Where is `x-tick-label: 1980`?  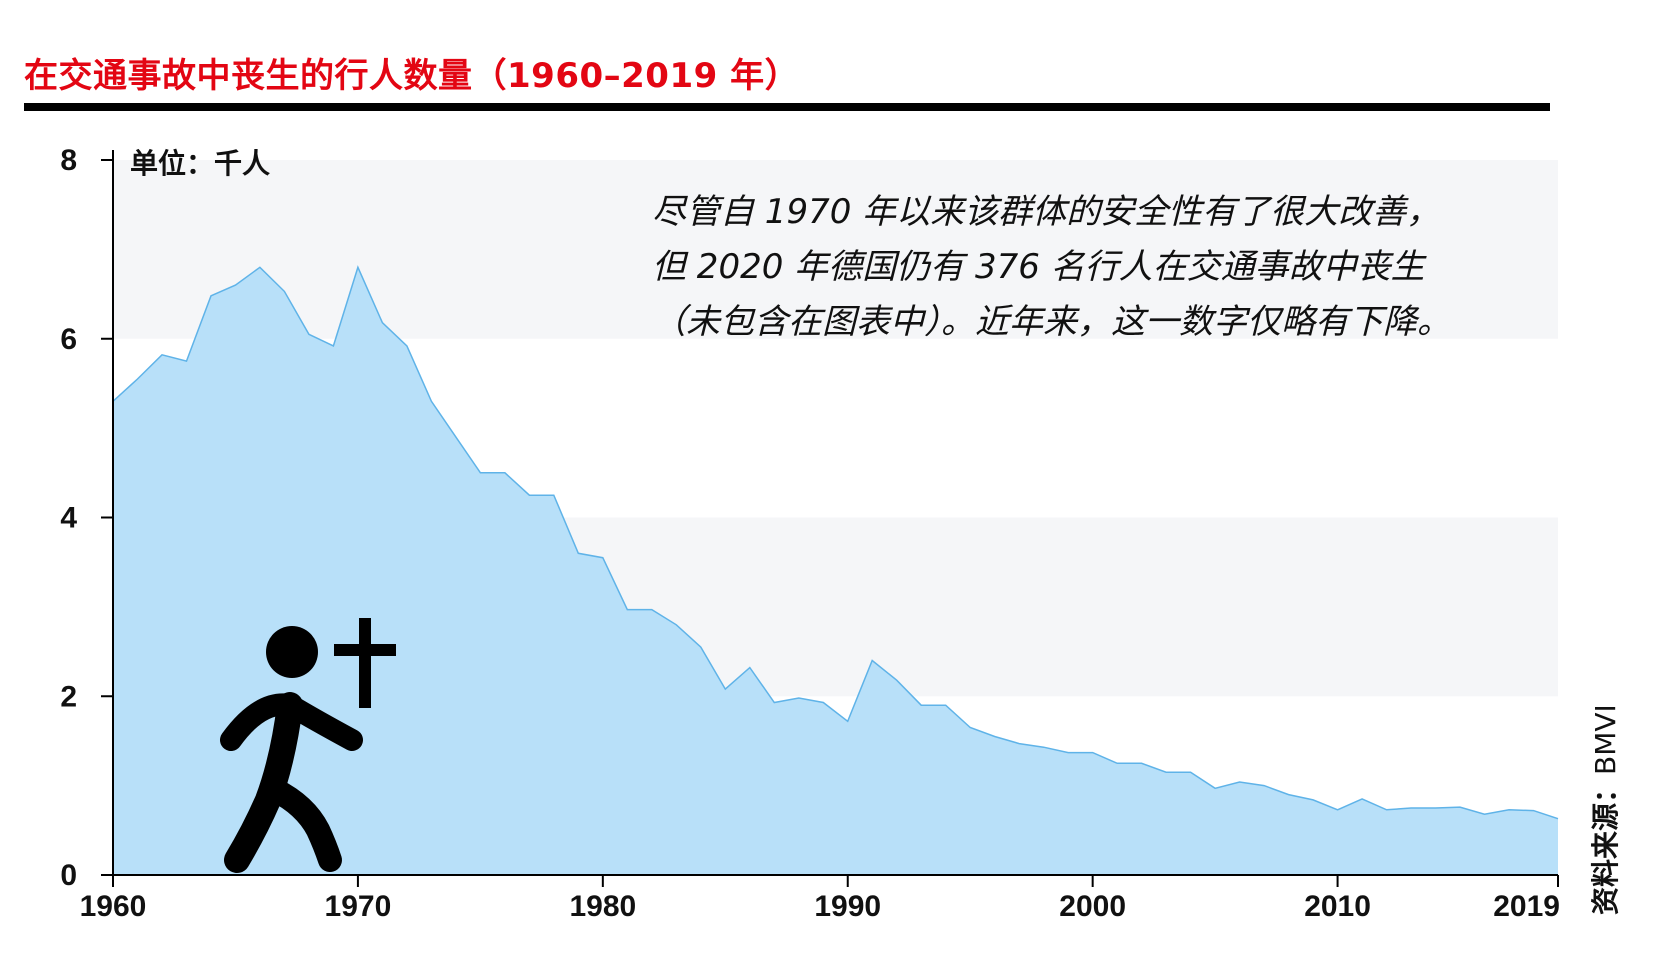 x-tick-label: 1980 is located at coordinates (602, 906).